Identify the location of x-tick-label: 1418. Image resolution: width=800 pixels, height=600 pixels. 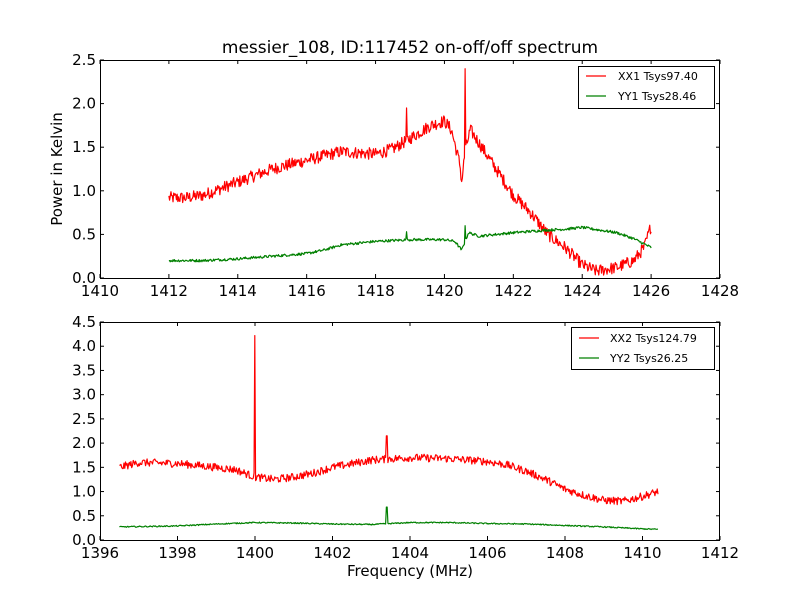
(375, 291).